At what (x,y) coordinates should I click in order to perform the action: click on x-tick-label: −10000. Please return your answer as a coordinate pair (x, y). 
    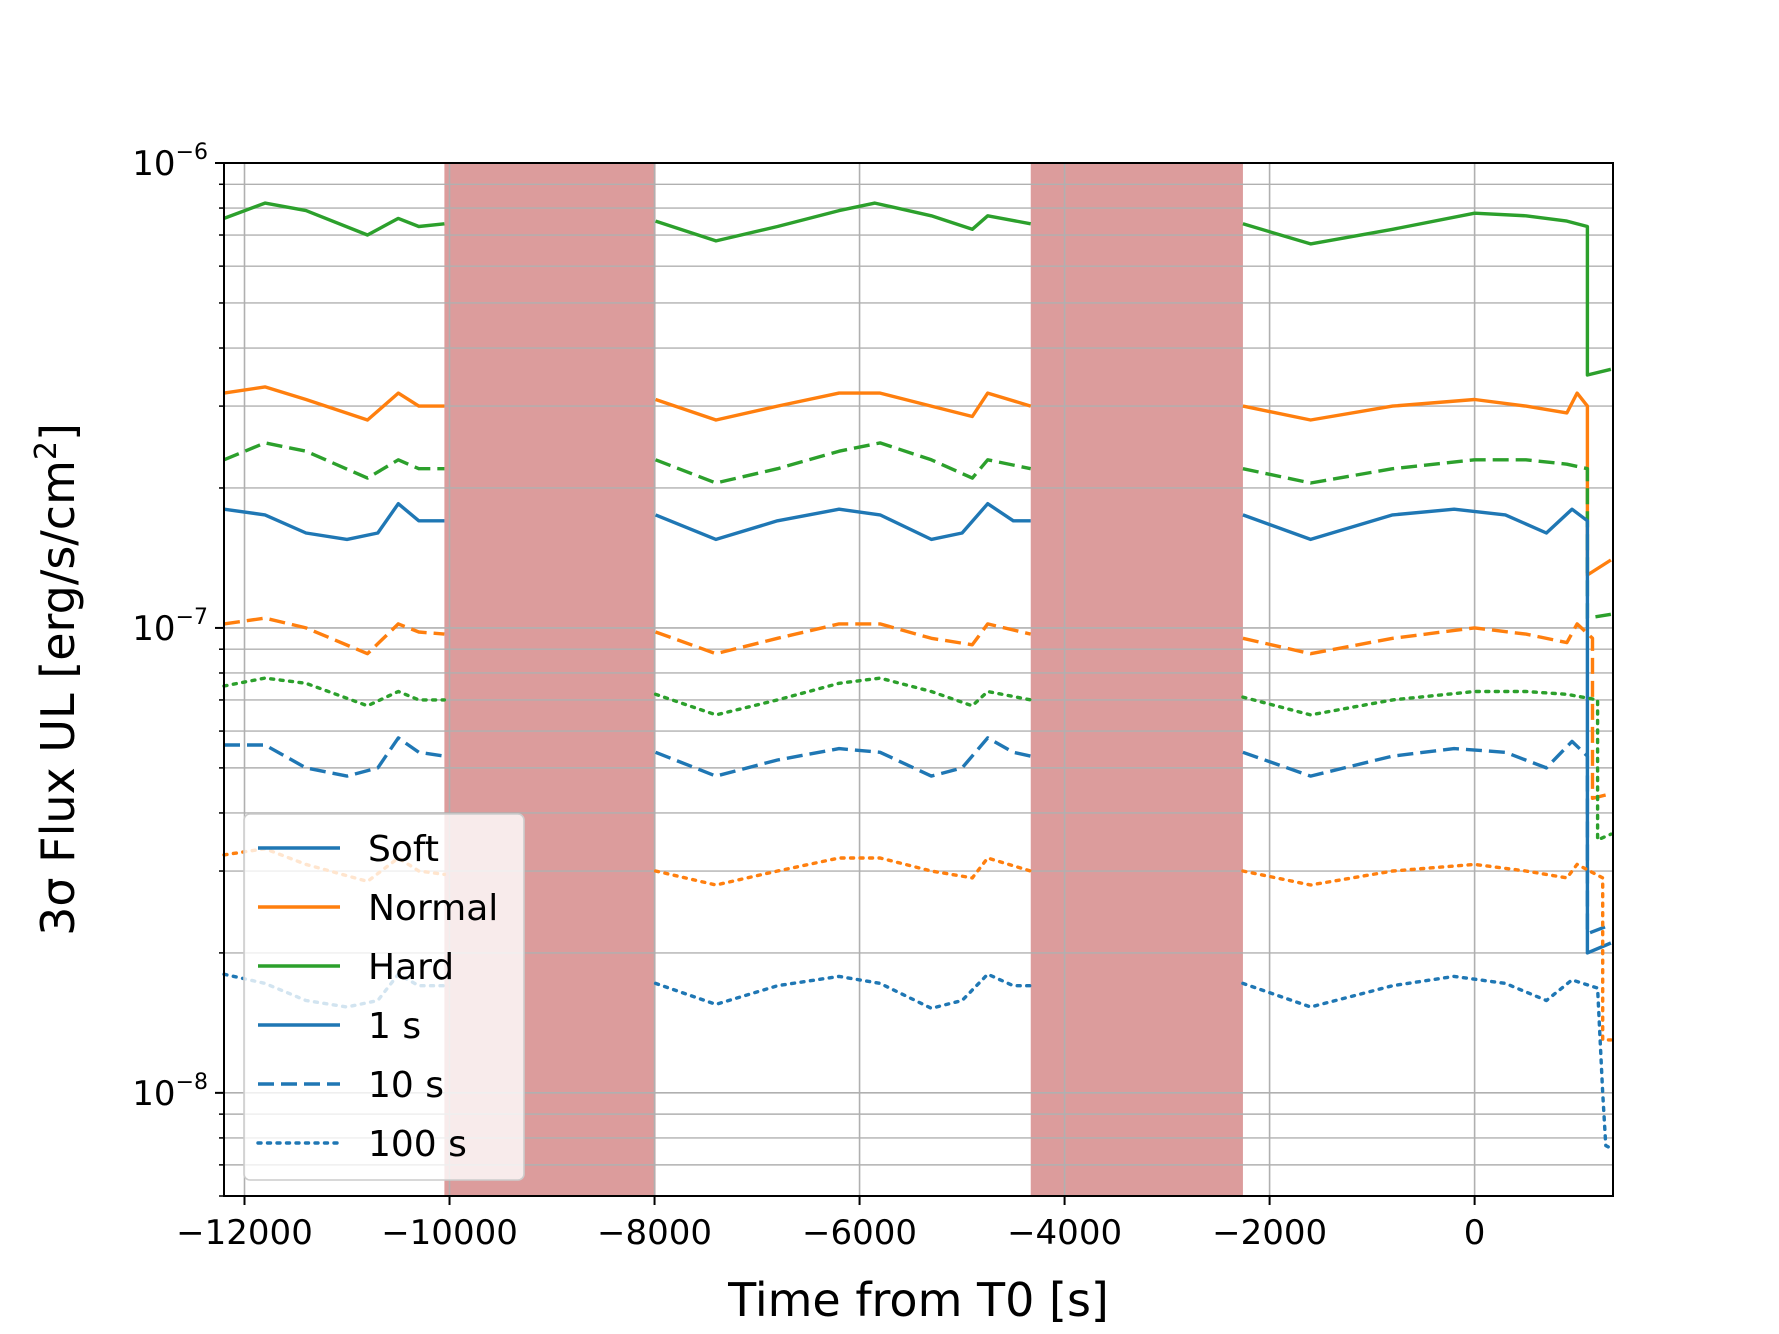
    Looking at the image, I should click on (449, 1233).